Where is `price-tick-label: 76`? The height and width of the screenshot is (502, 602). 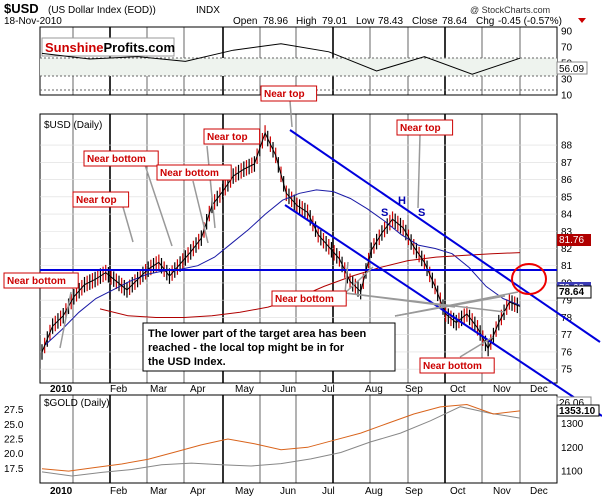
price-tick-label: 76 is located at coordinates (567, 352).